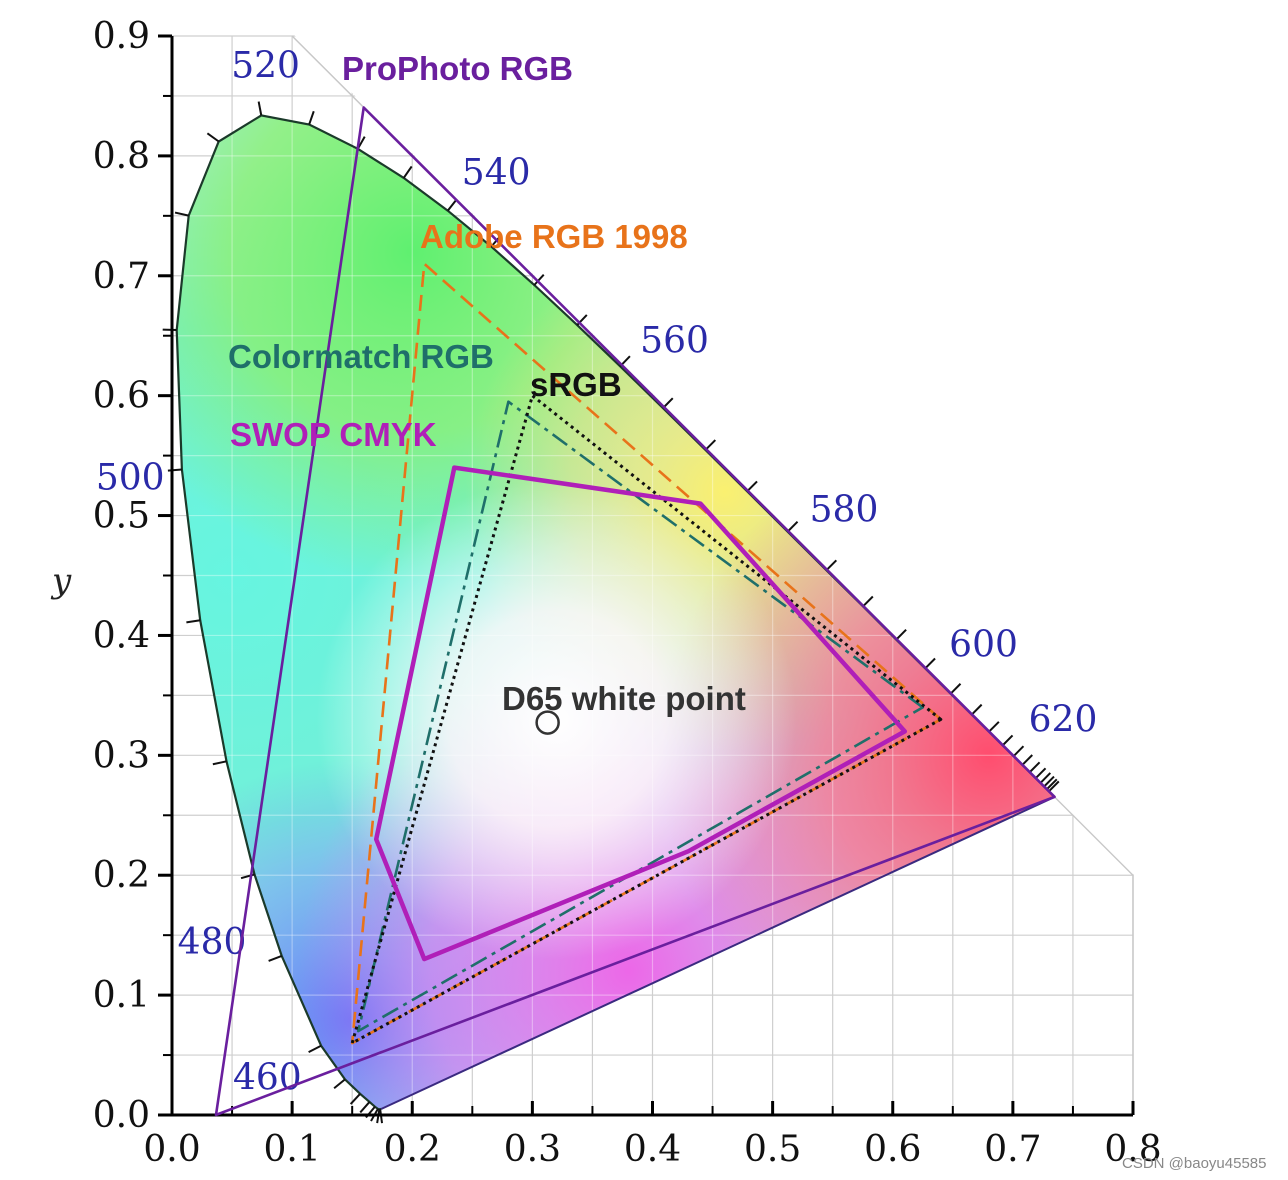 Image resolution: width=1288 pixels, height=1180 pixels. What do you see at coordinates (121, 36) in the screenshot?
I see `y-tick-label: 0.9` at bounding box center [121, 36].